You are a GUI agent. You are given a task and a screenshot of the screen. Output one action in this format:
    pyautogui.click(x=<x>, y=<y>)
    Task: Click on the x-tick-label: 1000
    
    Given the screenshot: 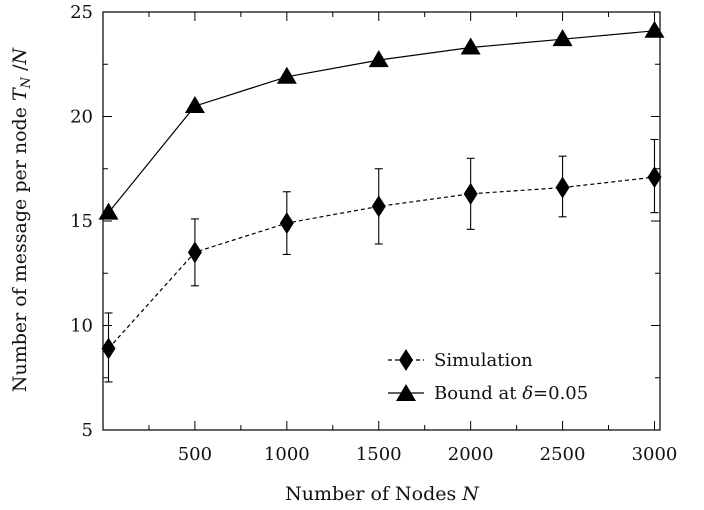 What is the action you would take?
    pyautogui.click(x=287, y=454)
    